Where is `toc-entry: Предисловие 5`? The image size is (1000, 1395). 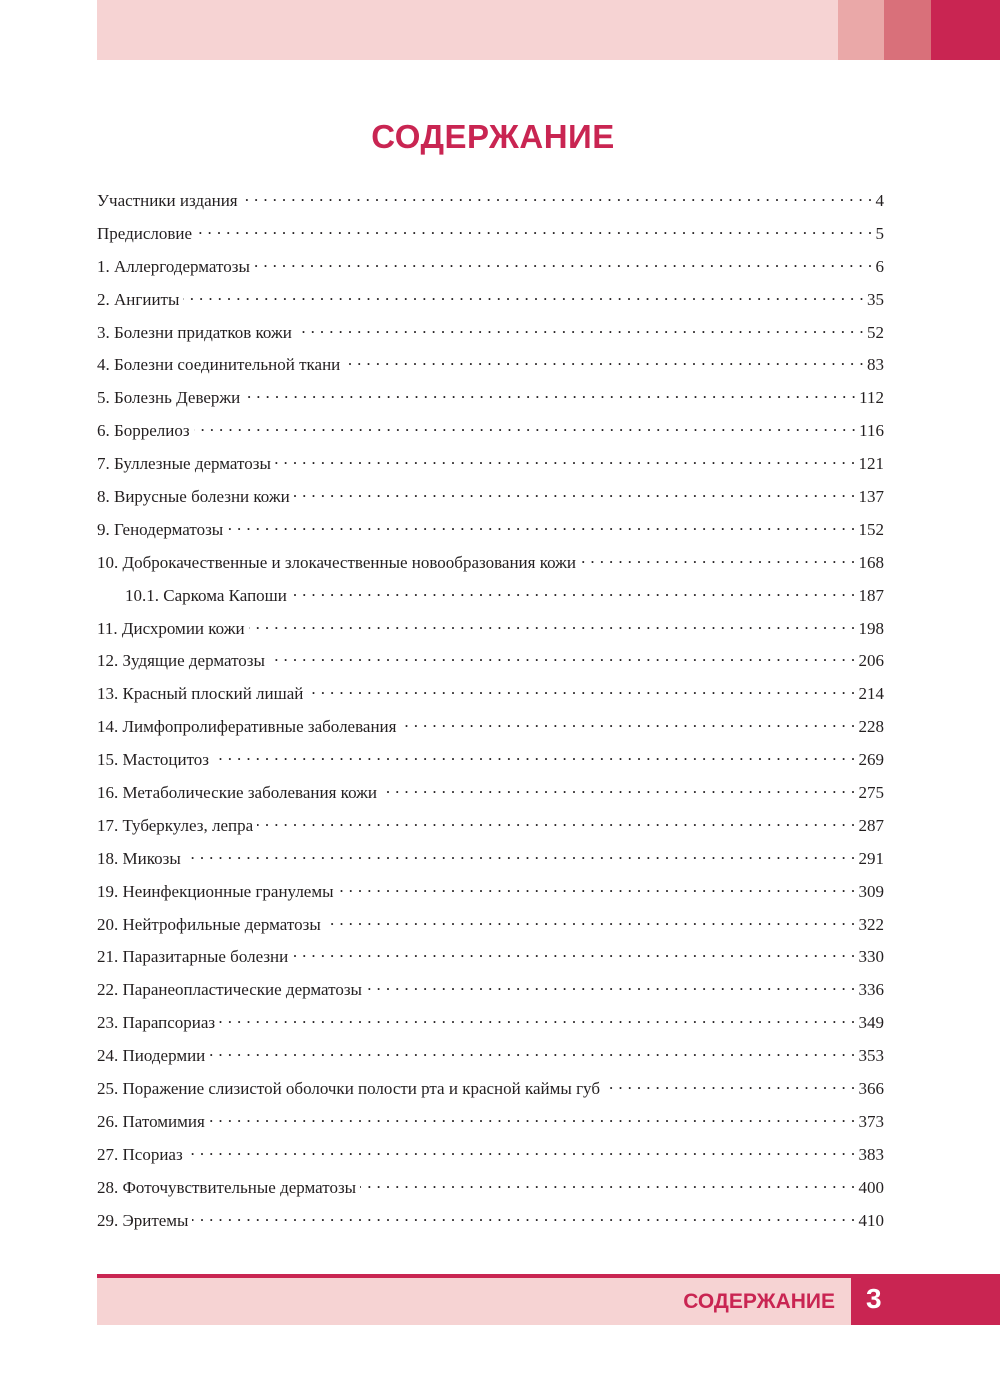
toc-entry: Предисловие 5 is located at coordinates (490, 238).